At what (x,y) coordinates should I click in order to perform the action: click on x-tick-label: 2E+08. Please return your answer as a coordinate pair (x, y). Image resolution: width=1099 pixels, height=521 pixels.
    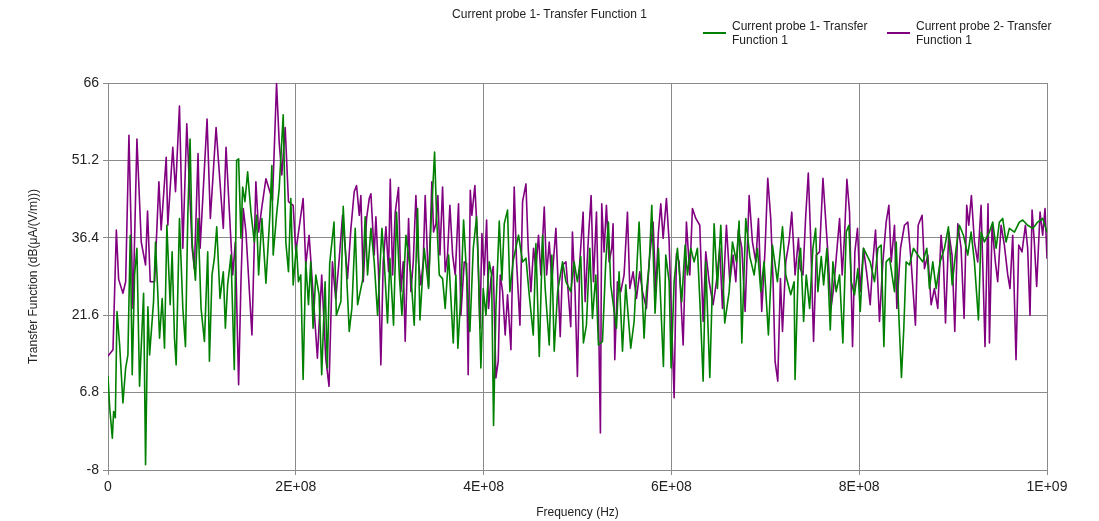
    Looking at the image, I should click on (296, 486).